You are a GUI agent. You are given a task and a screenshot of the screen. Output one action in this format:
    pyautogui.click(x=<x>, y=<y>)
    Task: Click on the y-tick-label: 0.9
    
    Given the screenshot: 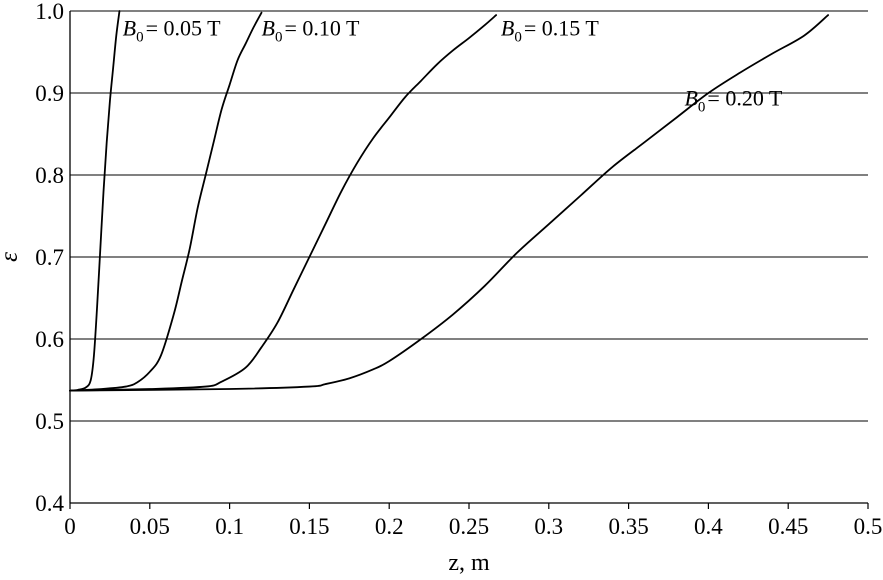 What is the action you would take?
    pyautogui.click(x=49, y=93)
    